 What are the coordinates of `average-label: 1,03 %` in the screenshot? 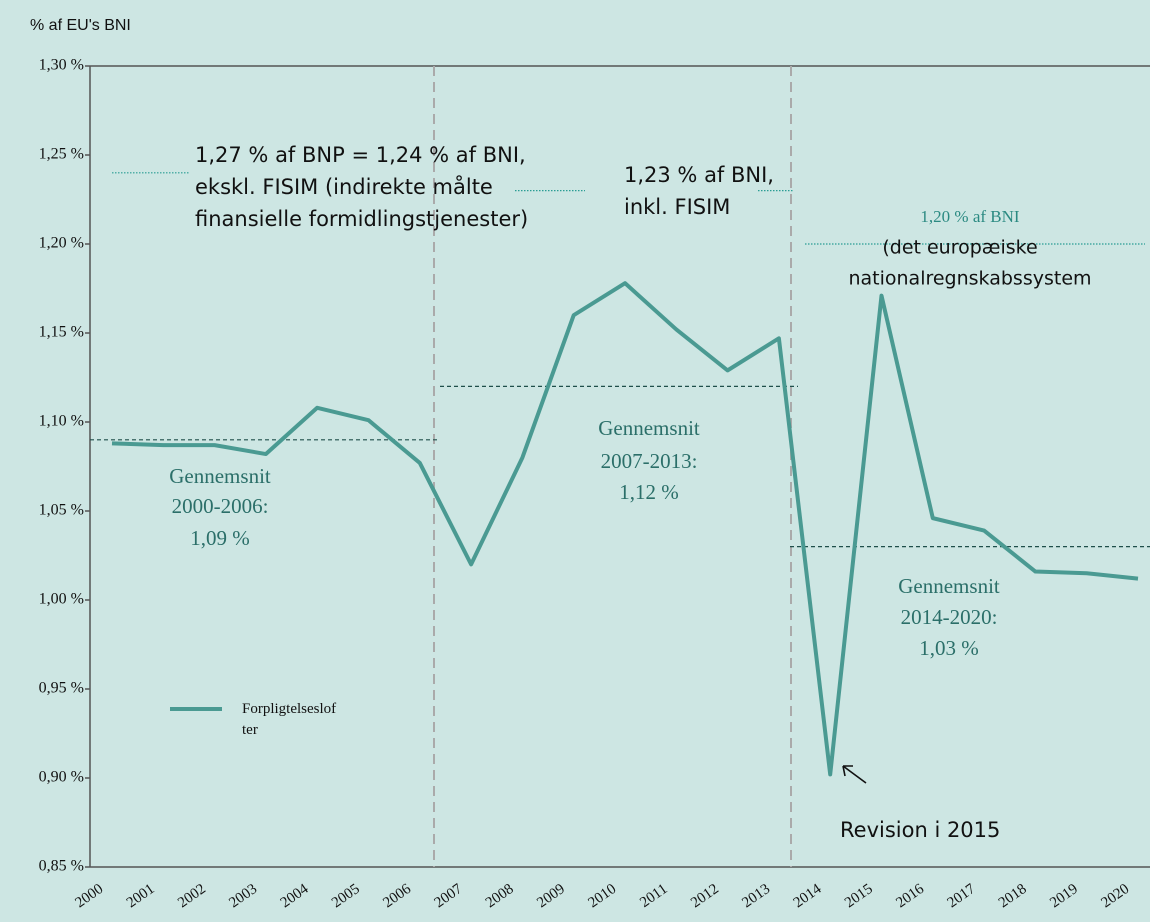 It's located at (949, 648).